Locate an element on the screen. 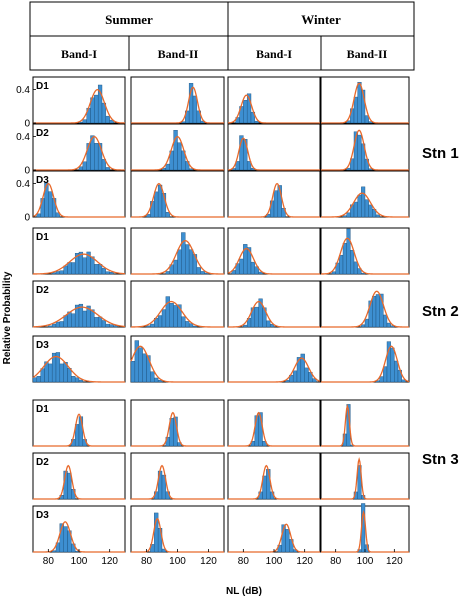  season-summer-label: Summer is located at coordinates (129, 19).